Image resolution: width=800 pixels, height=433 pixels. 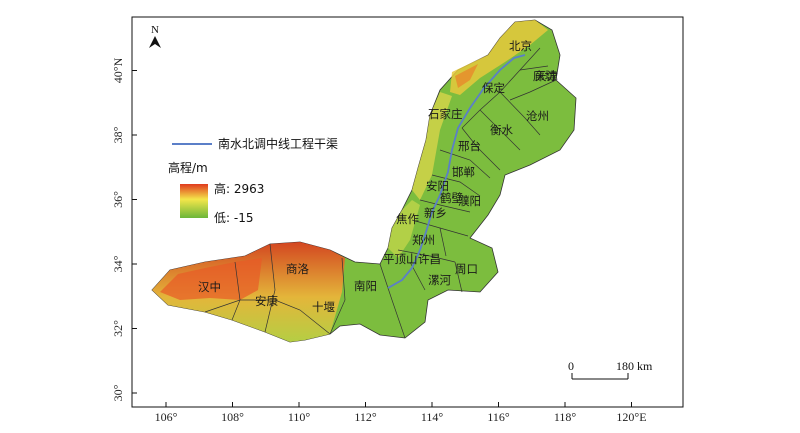 What do you see at coordinates (435, 213) in the screenshot?
I see `city-label: 新乡` at bounding box center [435, 213].